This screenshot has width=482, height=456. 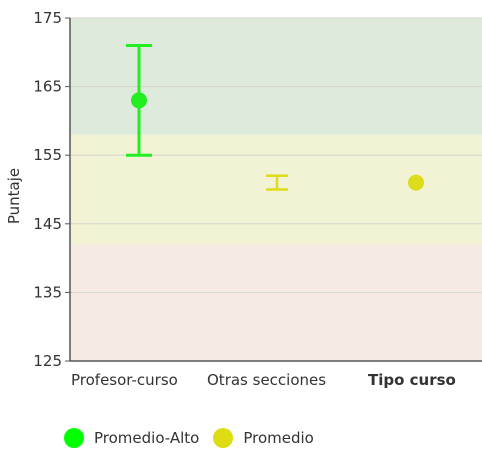 What do you see at coordinates (47, 87) in the screenshot?
I see `y-tick-label-165: 165` at bounding box center [47, 87].